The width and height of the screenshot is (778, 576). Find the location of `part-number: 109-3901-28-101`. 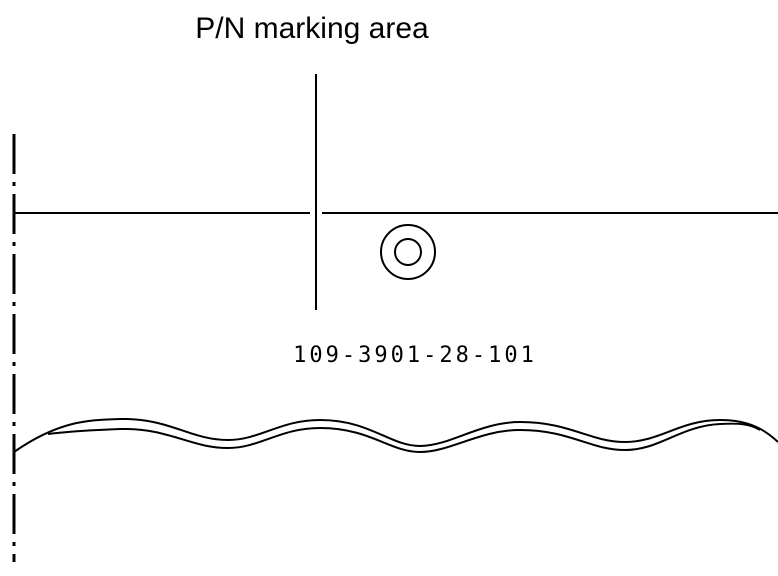

part-number: 109-3901-28-101 is located at coordinates (415, 355).